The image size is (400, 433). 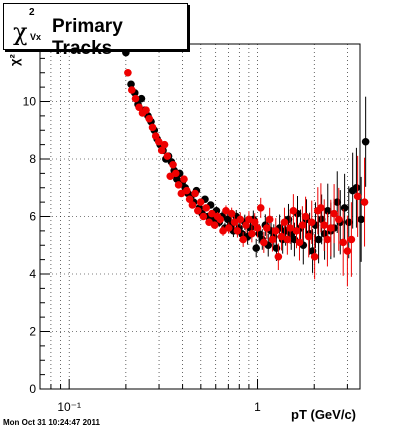 What do you see at coordinates (32, 332) in the screenshot?
I see `y-tick-label: 2` at bounding box center [32, 332].